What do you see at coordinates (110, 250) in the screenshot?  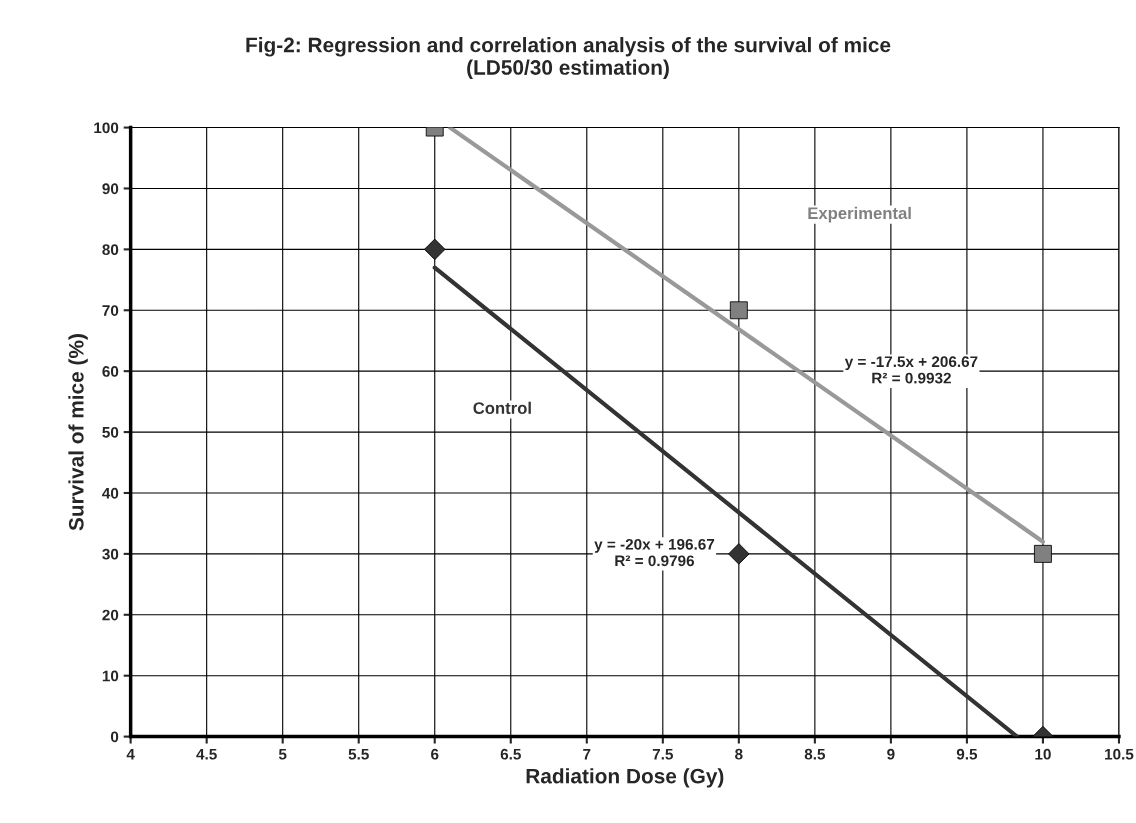 I see `y-tick-label: 80` at bounding box center [110, 250].